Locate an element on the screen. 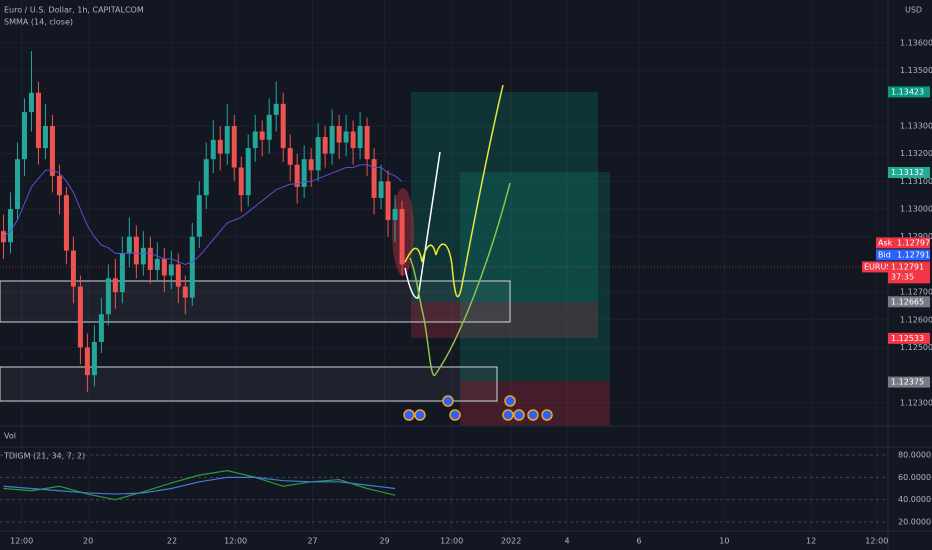  price-tag-text: 1.12375 is located at coordinates (907, 382).